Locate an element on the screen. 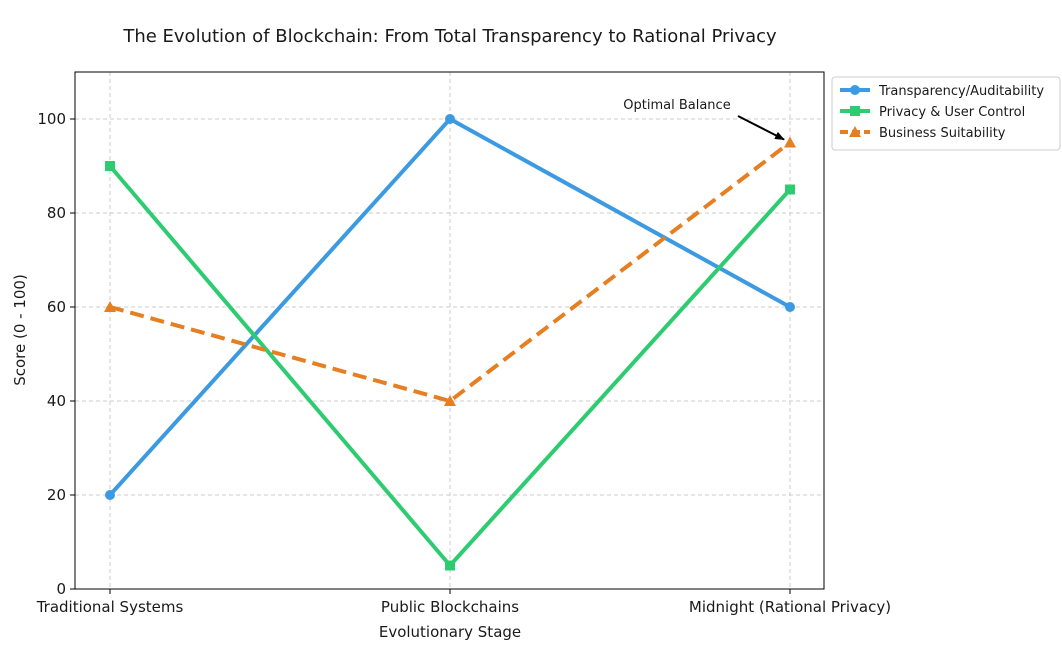  annotation-label: Optimal Balance is located at coordinates (676, 105).